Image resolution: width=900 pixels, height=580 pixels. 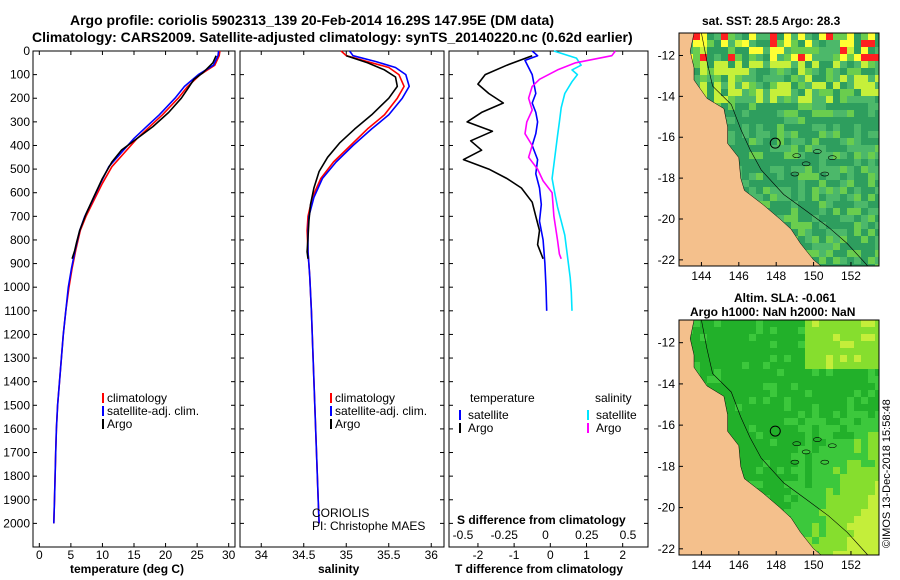 I want to click on x-tick-label: 36, so click(x=432, y=555).